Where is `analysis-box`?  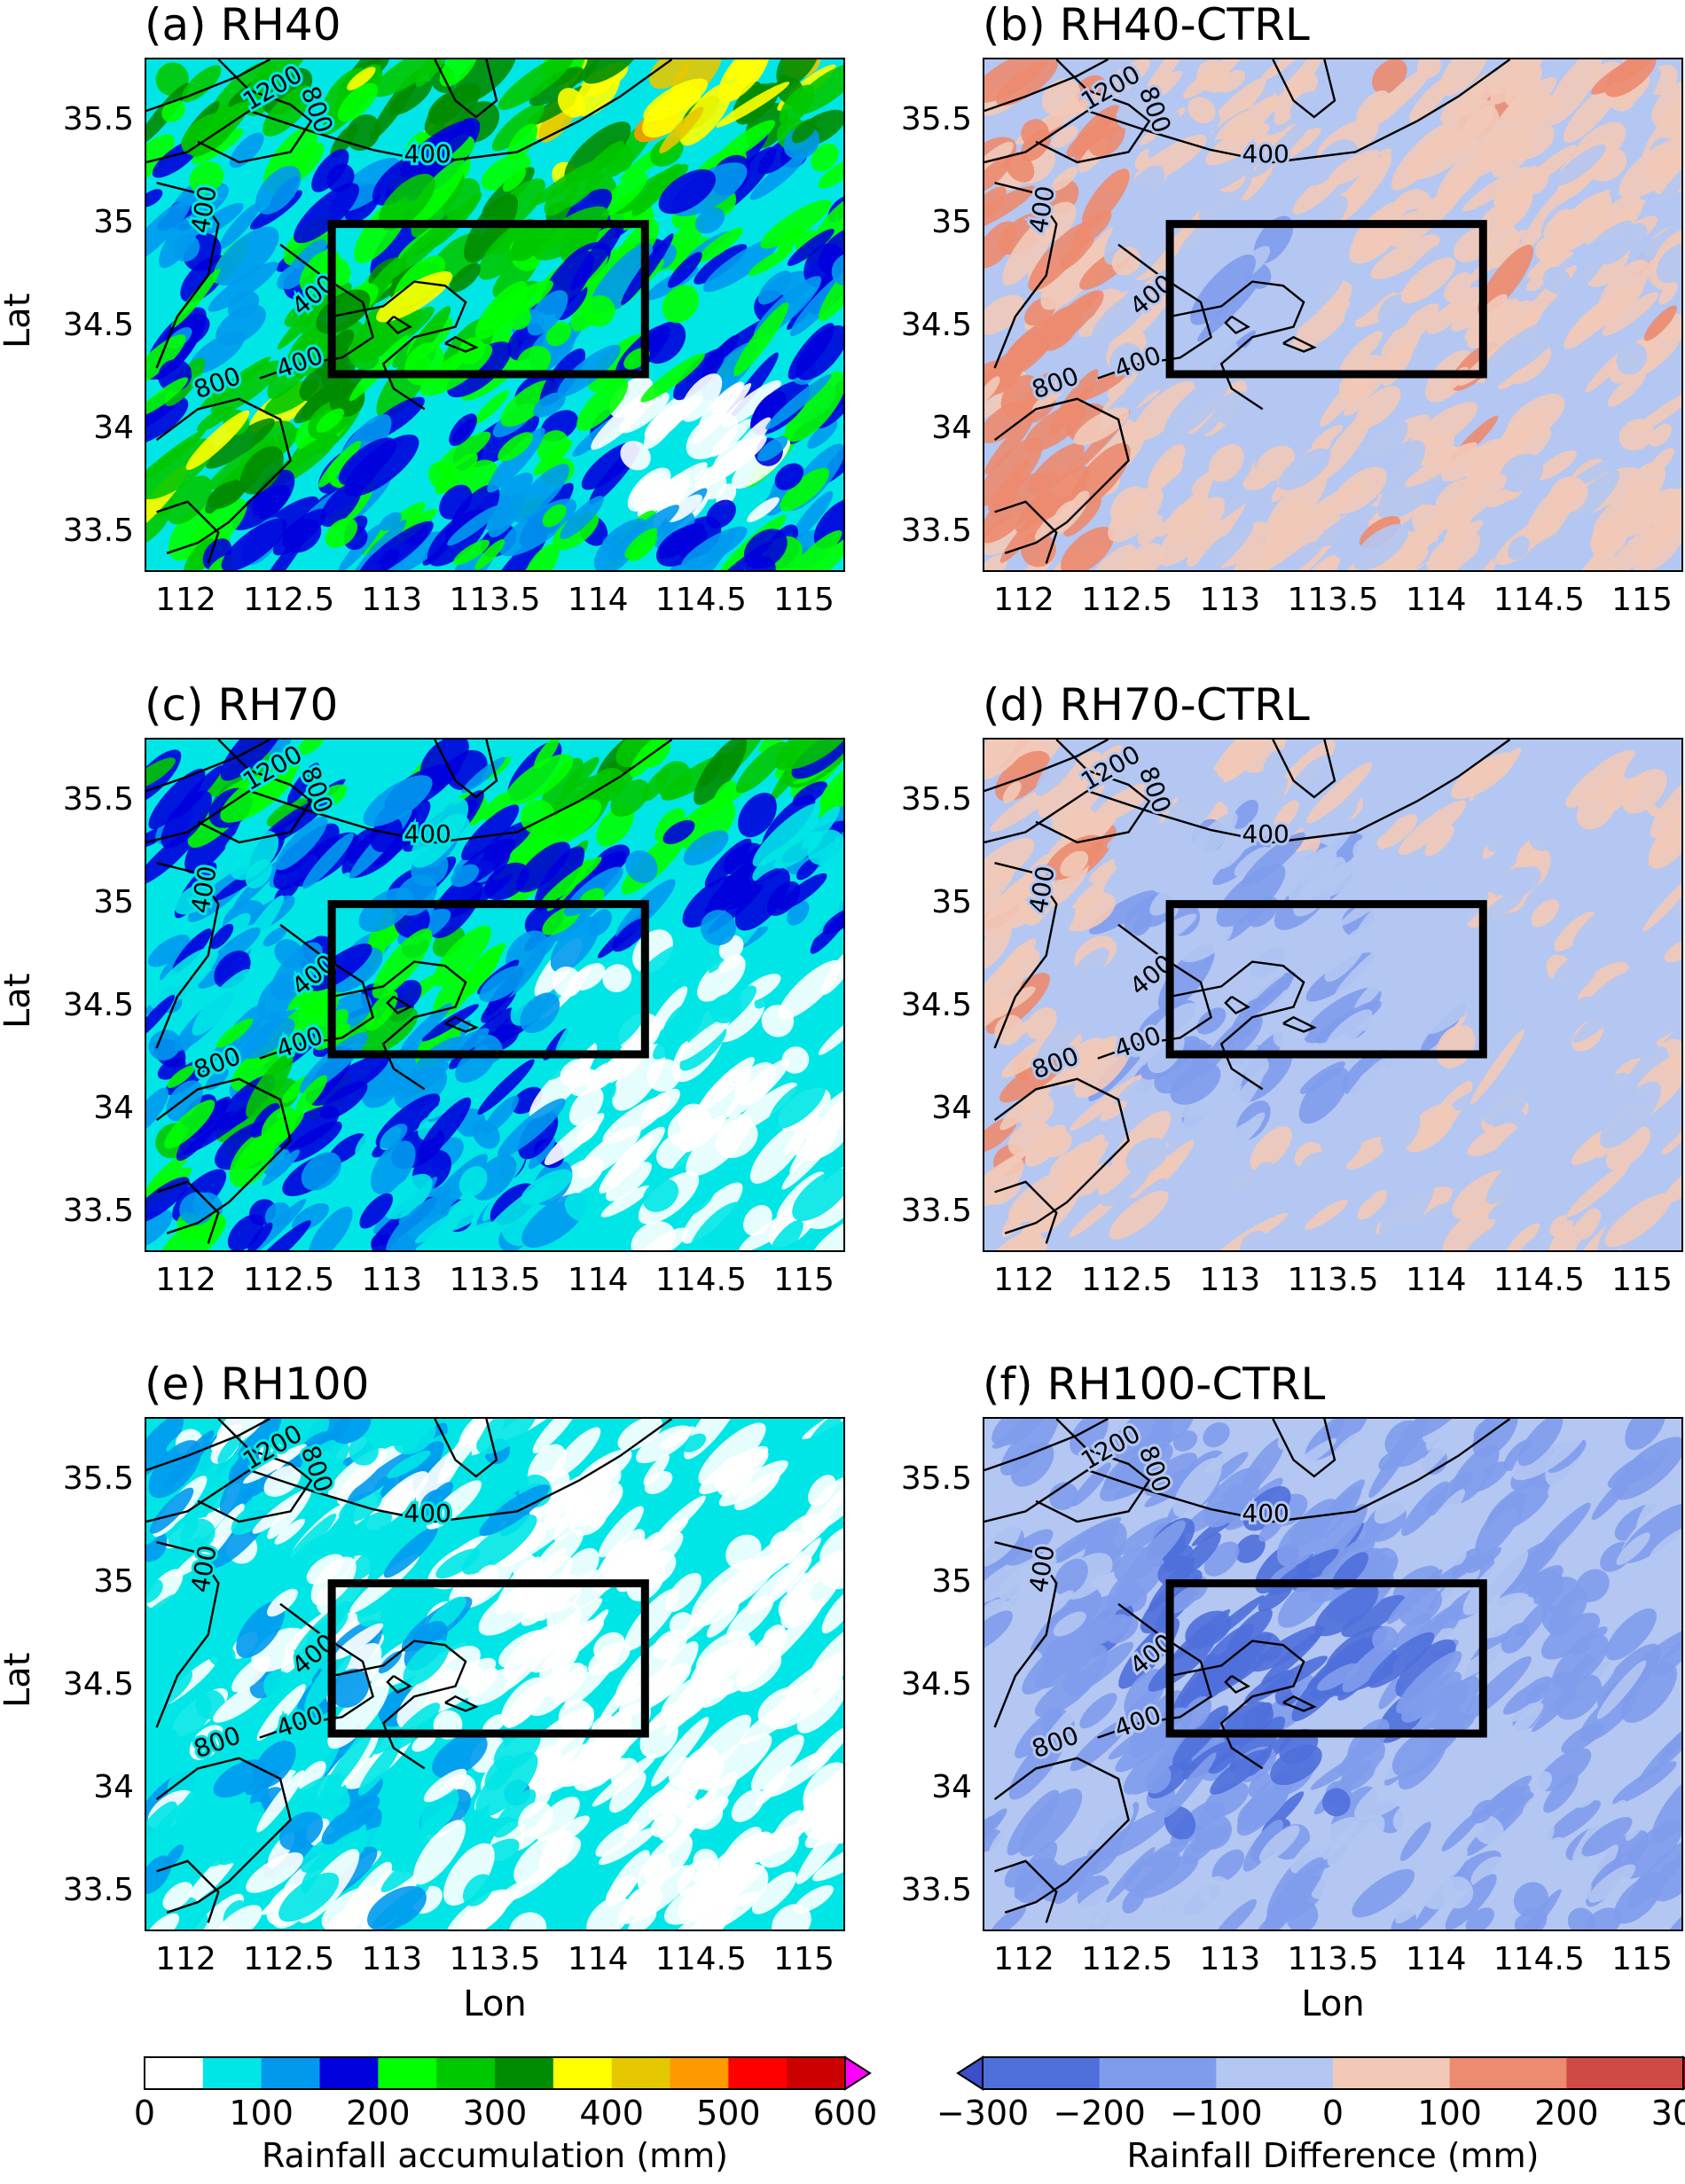
analysis-box is located at coordinates (1326, 1658).